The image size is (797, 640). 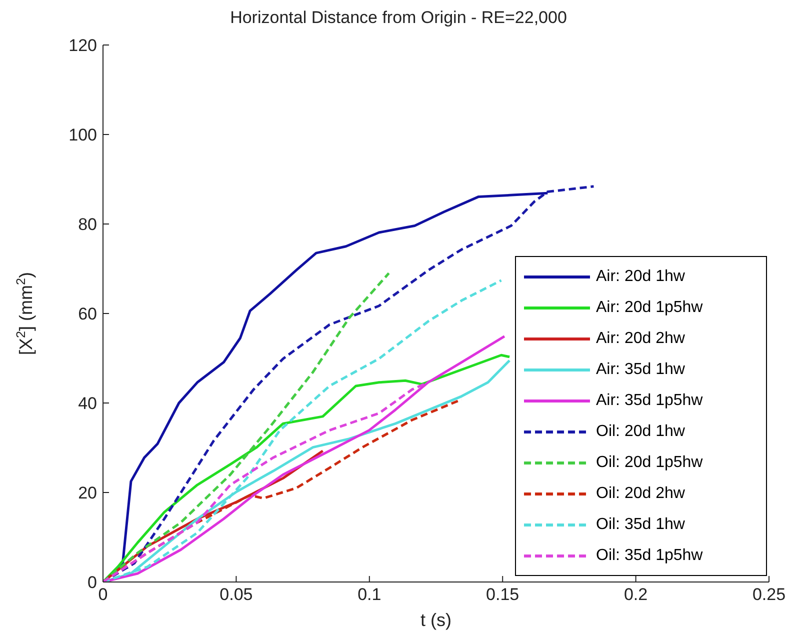 I want to click on line-series, so click(x=266, y=481).